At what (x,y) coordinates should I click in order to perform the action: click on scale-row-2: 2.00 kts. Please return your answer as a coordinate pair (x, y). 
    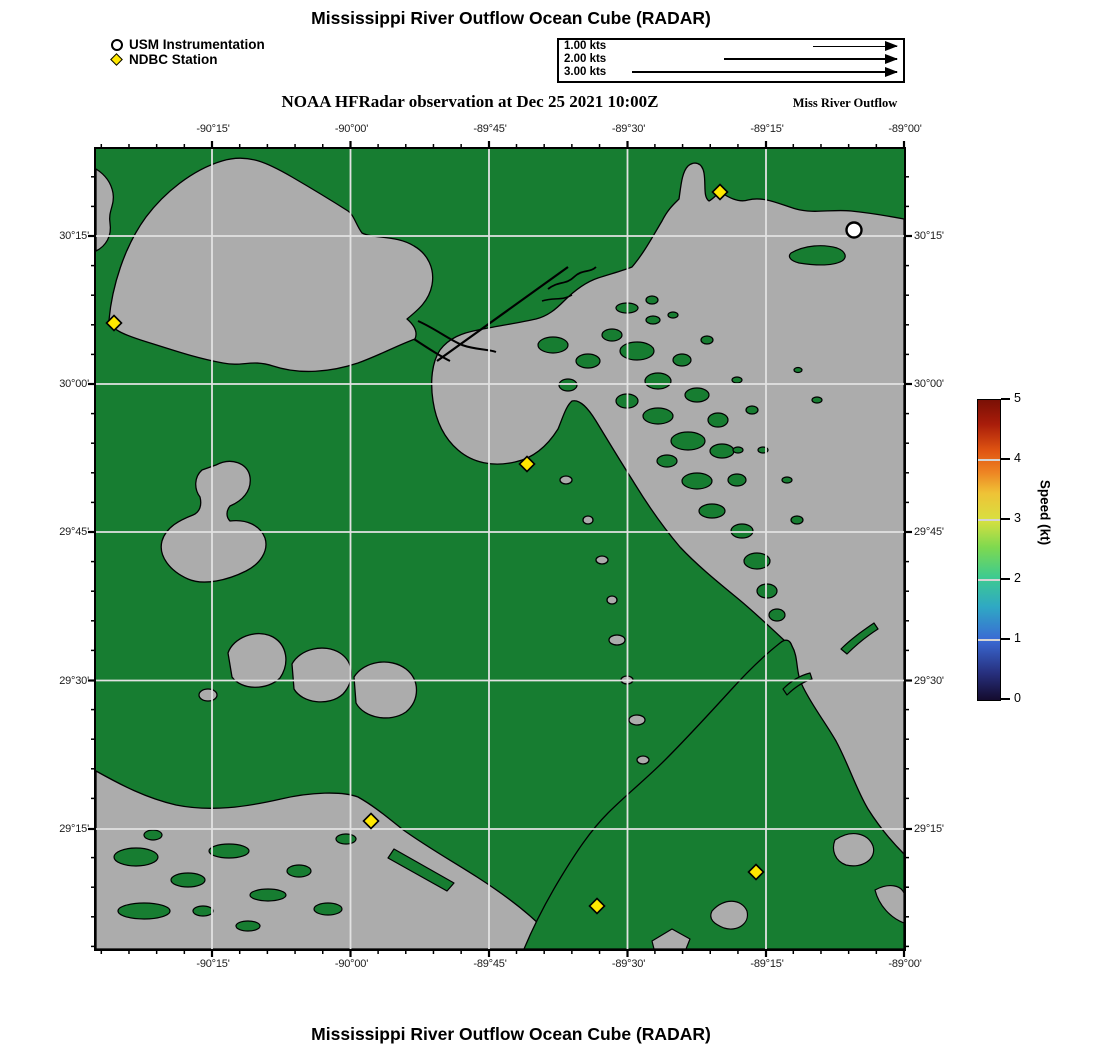
    Looking at the image, I should click on (731, 59).